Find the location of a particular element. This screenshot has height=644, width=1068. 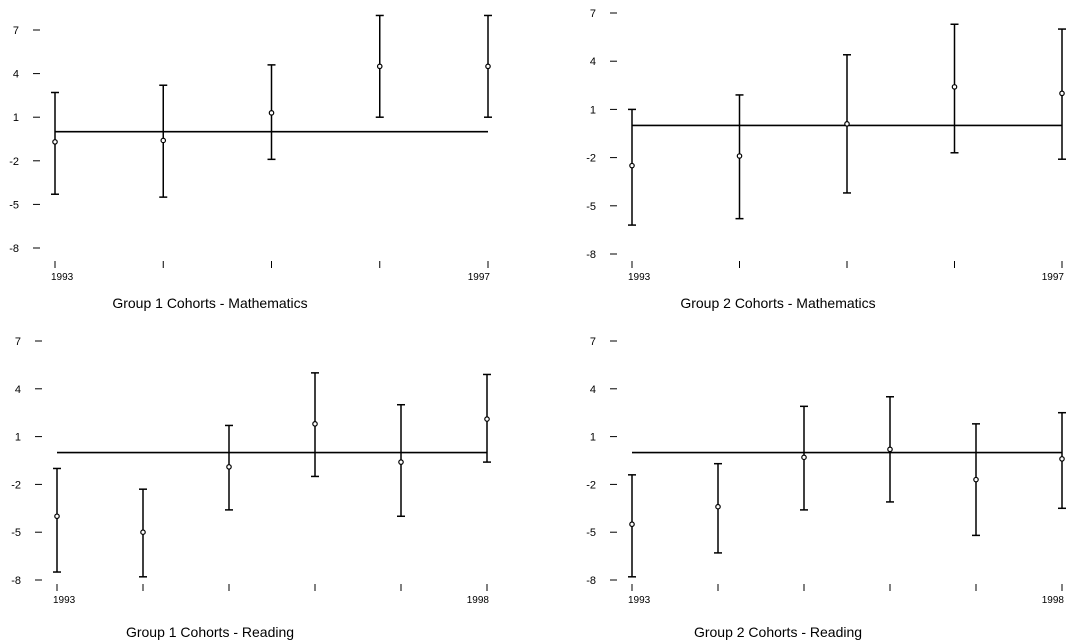

chart-title: Group 2 Cohorts - Mathematics is located at coordinates (777, 303).